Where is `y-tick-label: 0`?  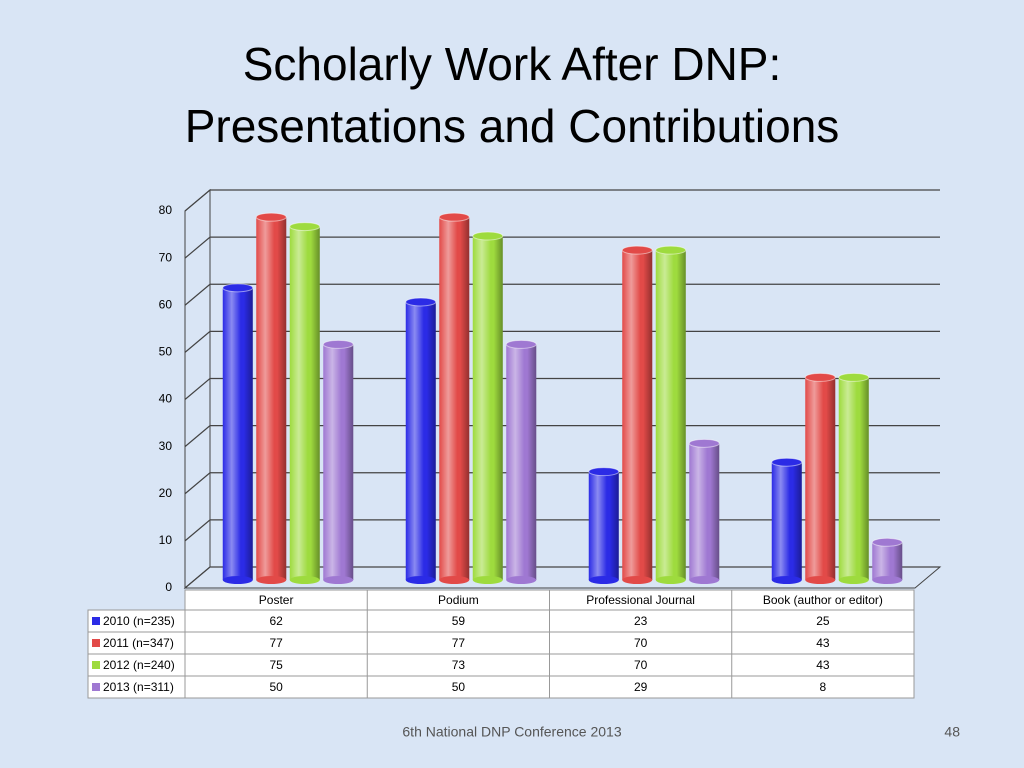 y-tick-label: 0 is located at coordinates (168, 587).